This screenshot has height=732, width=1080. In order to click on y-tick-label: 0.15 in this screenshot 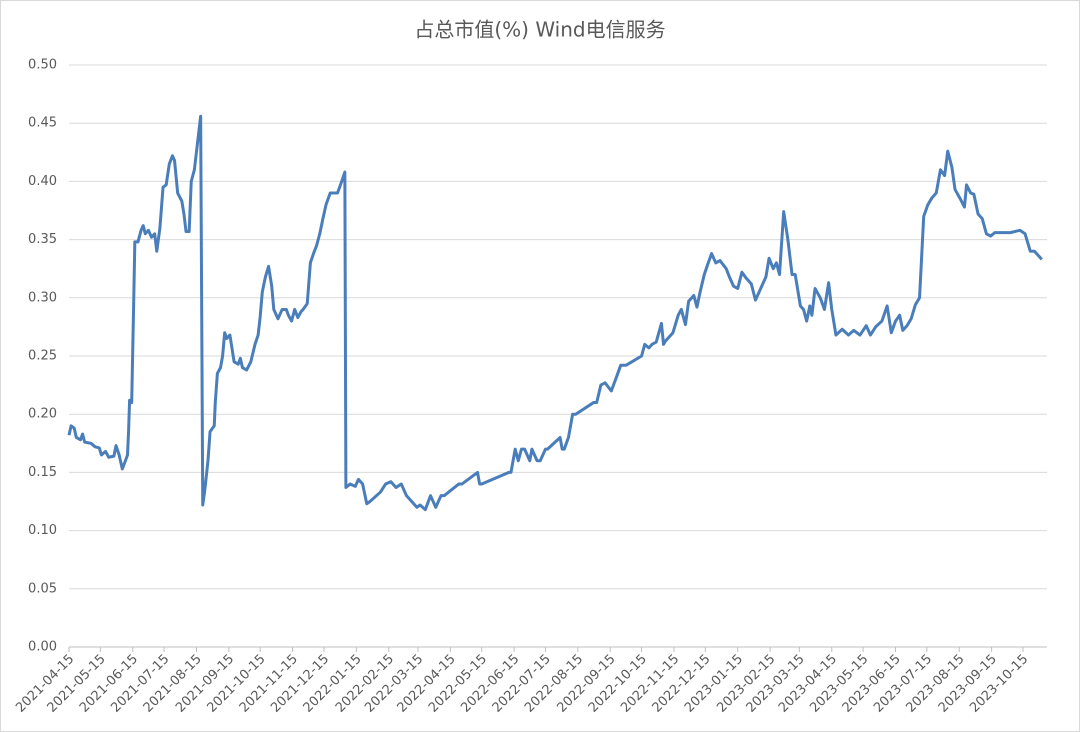, I will do `click(42, 472)`.